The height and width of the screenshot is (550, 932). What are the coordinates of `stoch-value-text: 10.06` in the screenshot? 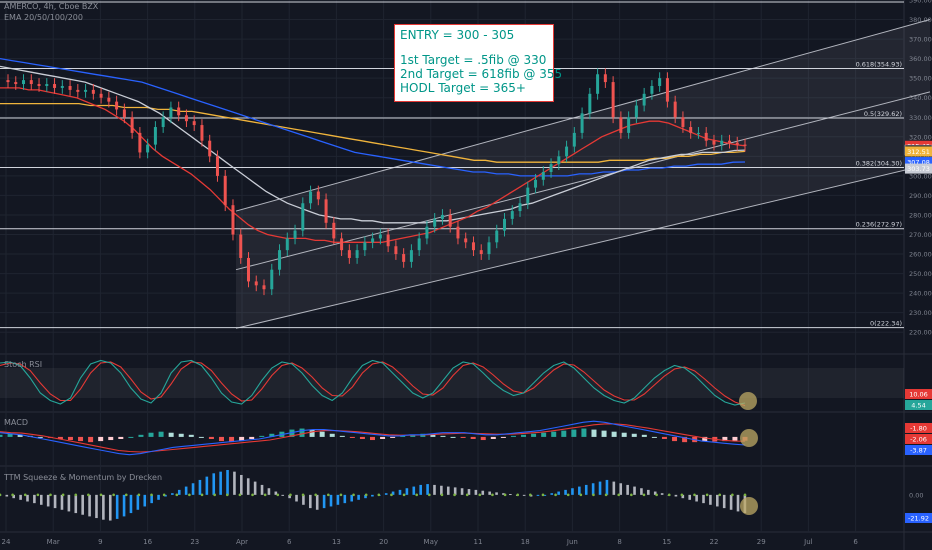 It's located at (918, 395).